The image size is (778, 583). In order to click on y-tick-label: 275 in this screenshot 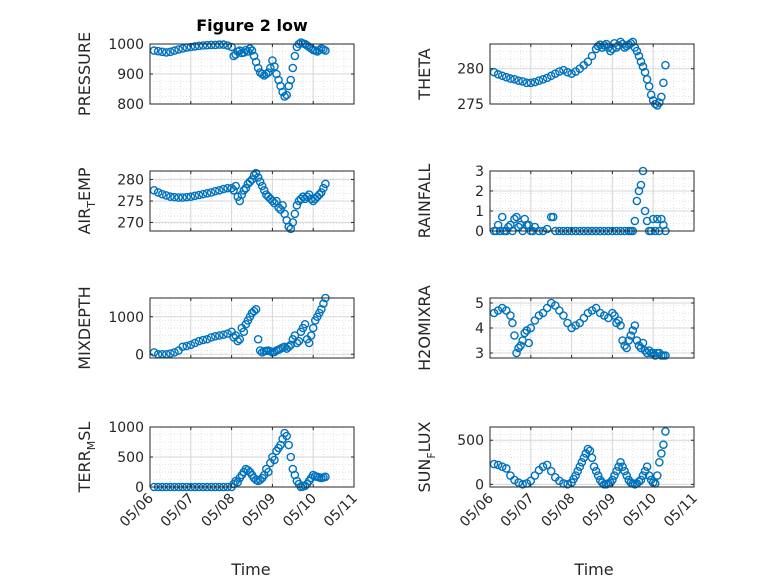, I will do `click(130, 202)`.